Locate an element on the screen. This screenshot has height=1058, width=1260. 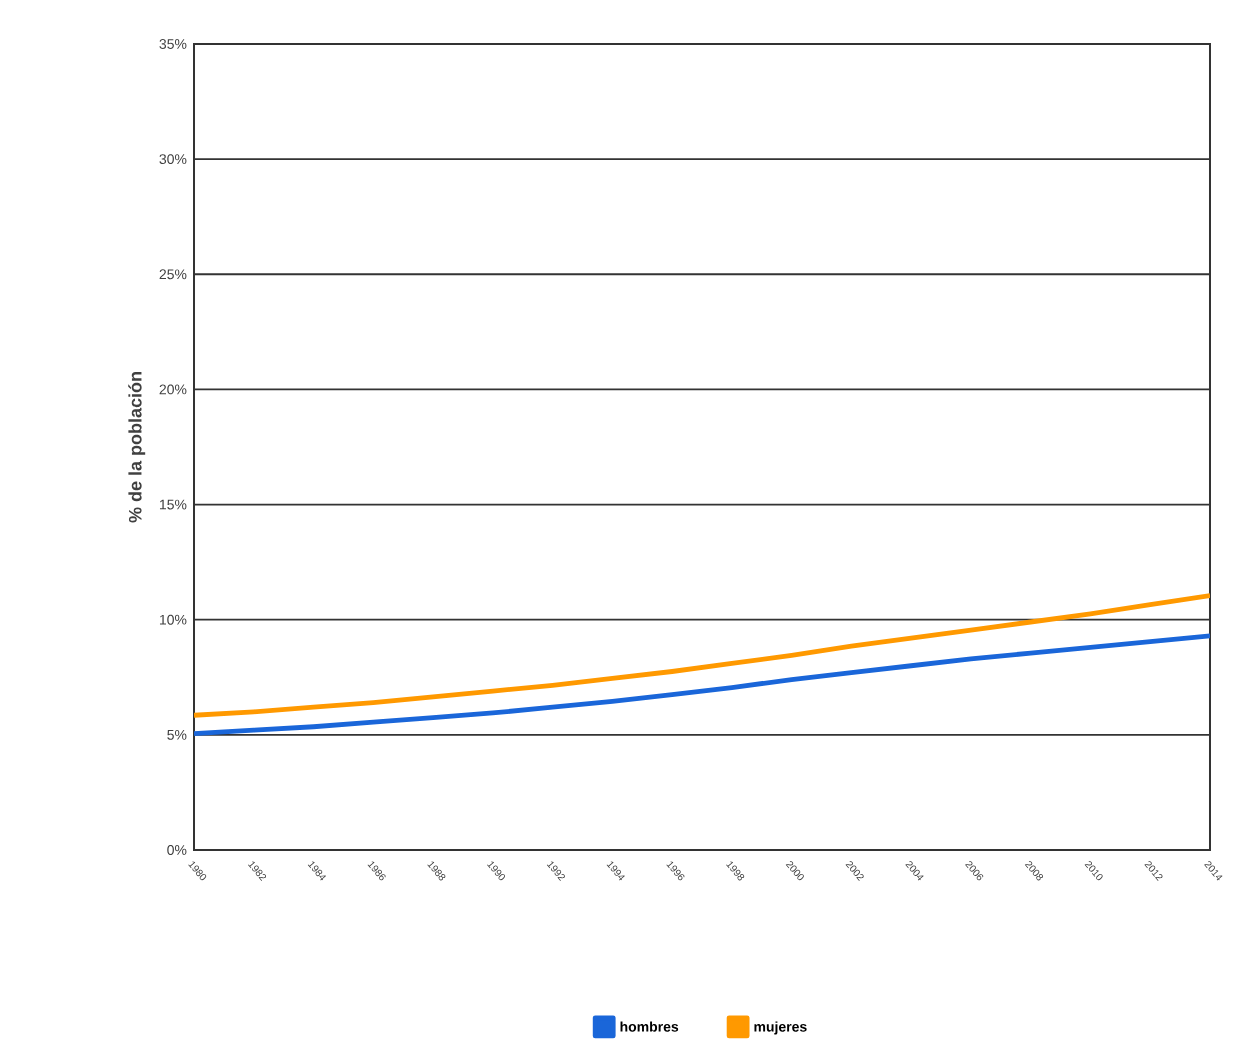
y-axis-title: % de la población is located at coordinates (137, 447).